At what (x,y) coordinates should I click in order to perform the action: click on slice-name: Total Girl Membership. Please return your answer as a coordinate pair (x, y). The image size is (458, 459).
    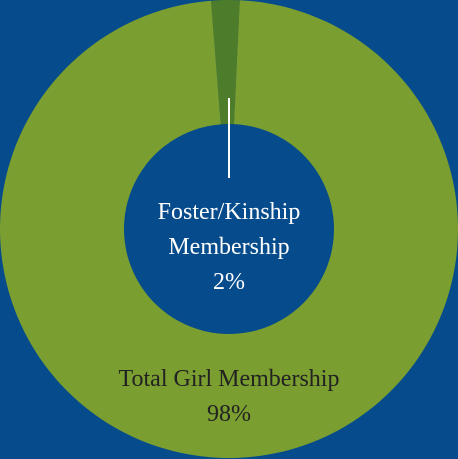
    Looking at the image, I should click on (229, 379).